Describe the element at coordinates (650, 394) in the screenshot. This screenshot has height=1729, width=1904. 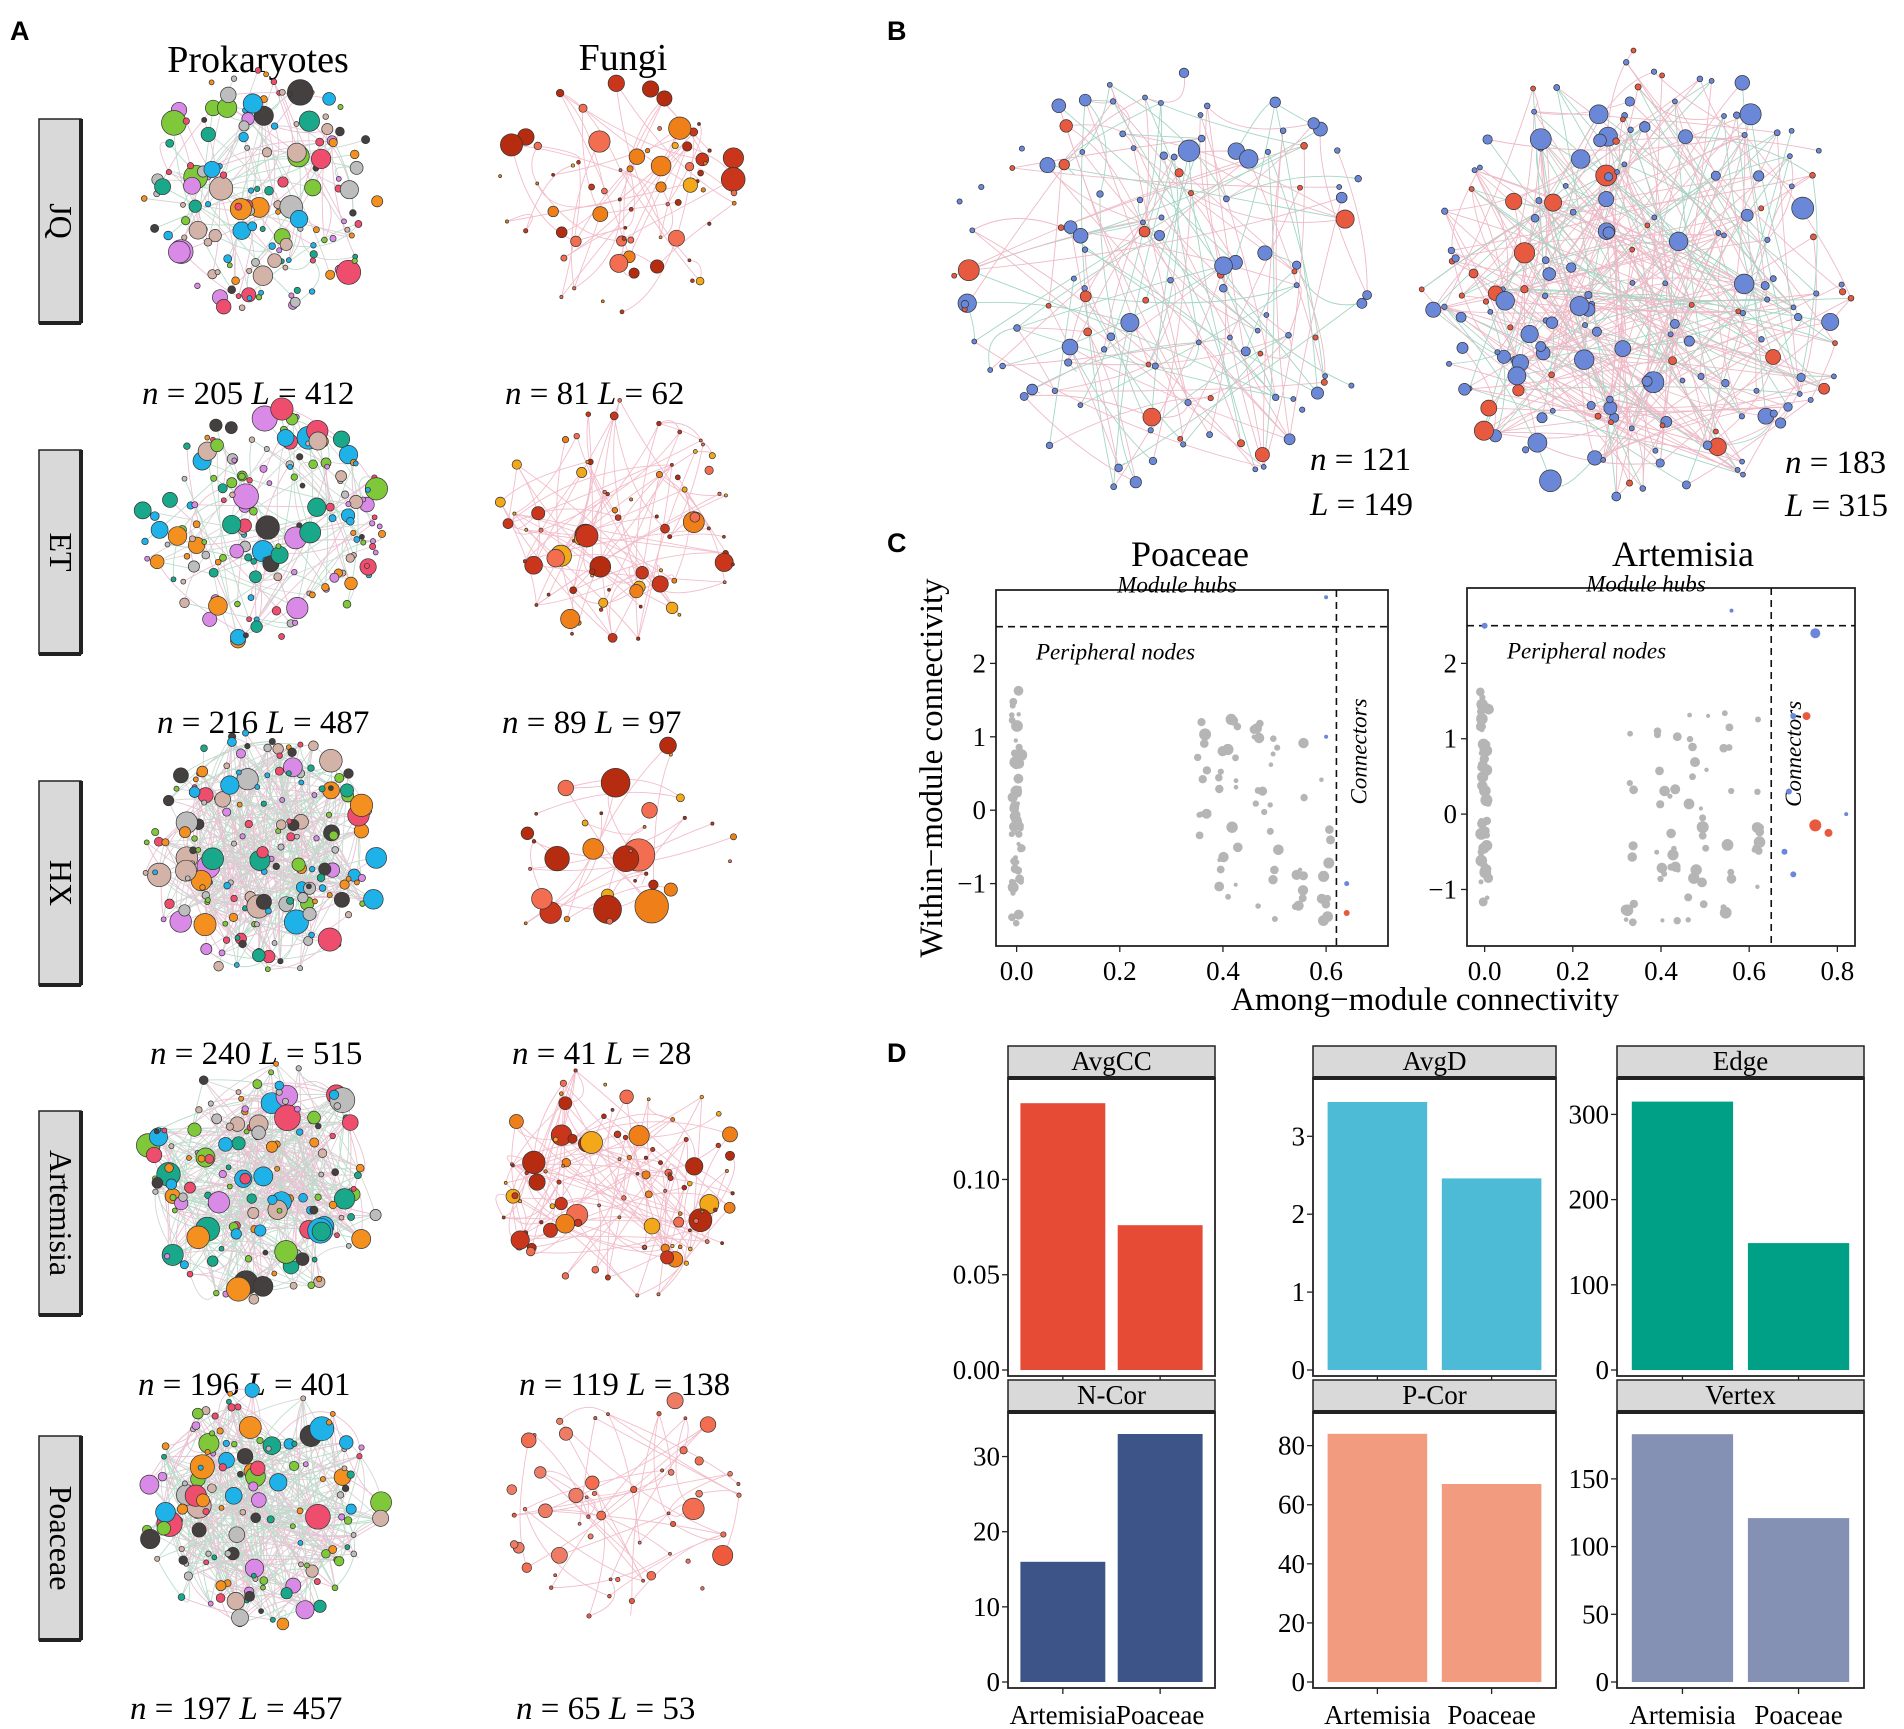
I see `l-value: = 62` at that location.